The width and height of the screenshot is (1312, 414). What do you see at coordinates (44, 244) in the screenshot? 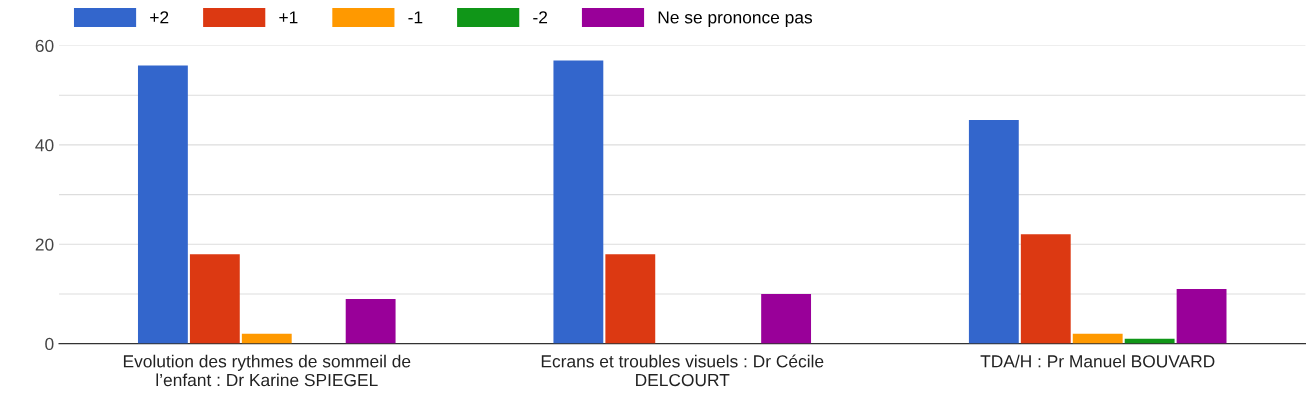
I see `y-tick-label: 20` at bounding box center [44, 244].